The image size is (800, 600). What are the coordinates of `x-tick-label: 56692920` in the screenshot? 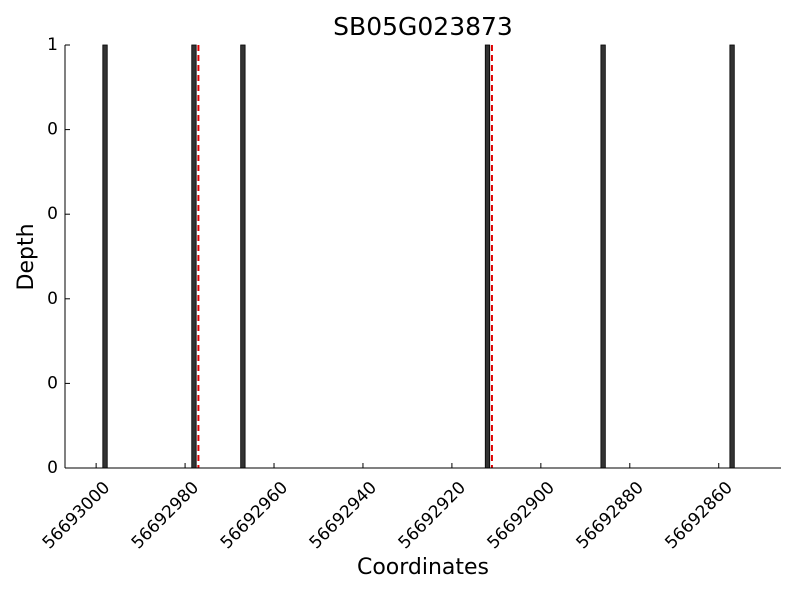 It's located at (432, 515).